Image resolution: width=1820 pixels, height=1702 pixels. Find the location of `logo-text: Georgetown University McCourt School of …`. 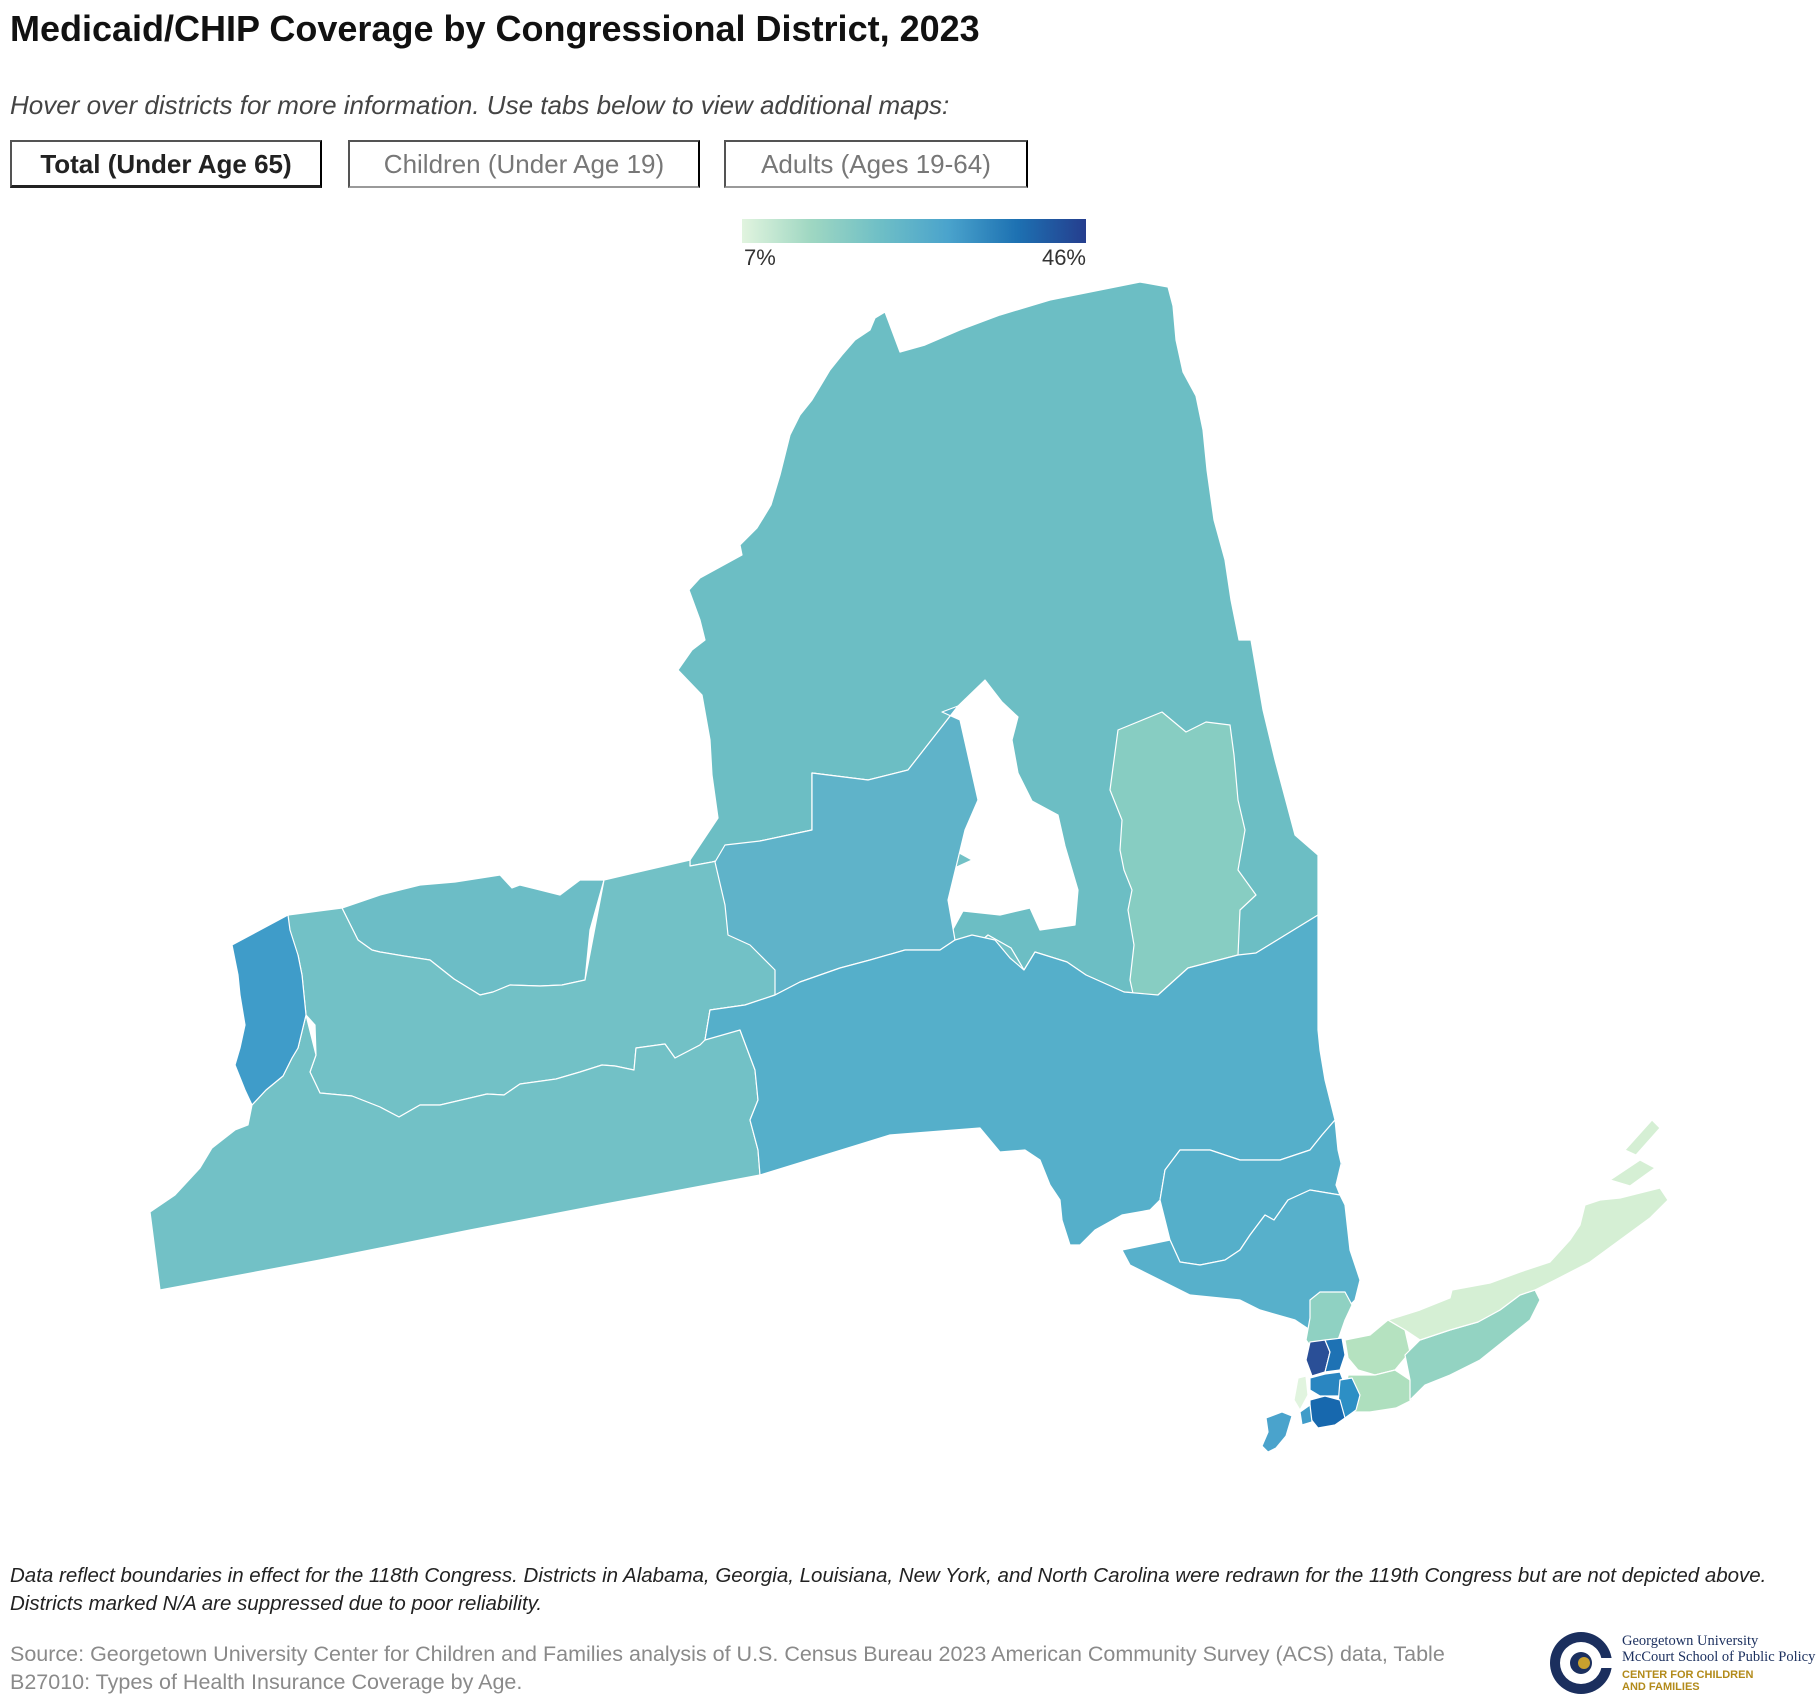

logo-text: Georgetown University McCourt School of … is located at coordinates (1718, 1663).